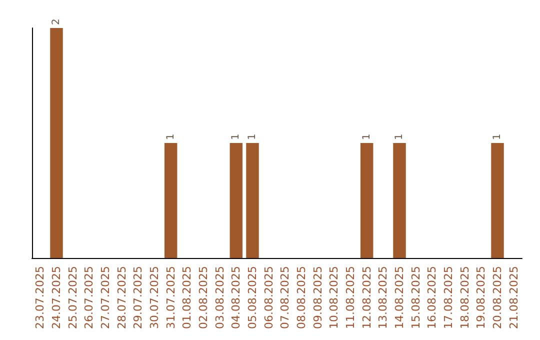 The width and height of the screenshot is (540, 340). I want to click on x-tick-label: 30.07.2025, so click(154, 298).